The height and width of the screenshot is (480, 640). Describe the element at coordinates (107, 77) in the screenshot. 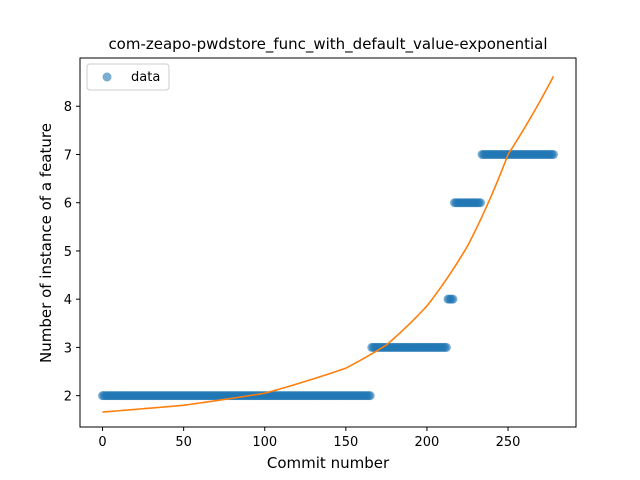

I see `legend-marker-data` at that location.